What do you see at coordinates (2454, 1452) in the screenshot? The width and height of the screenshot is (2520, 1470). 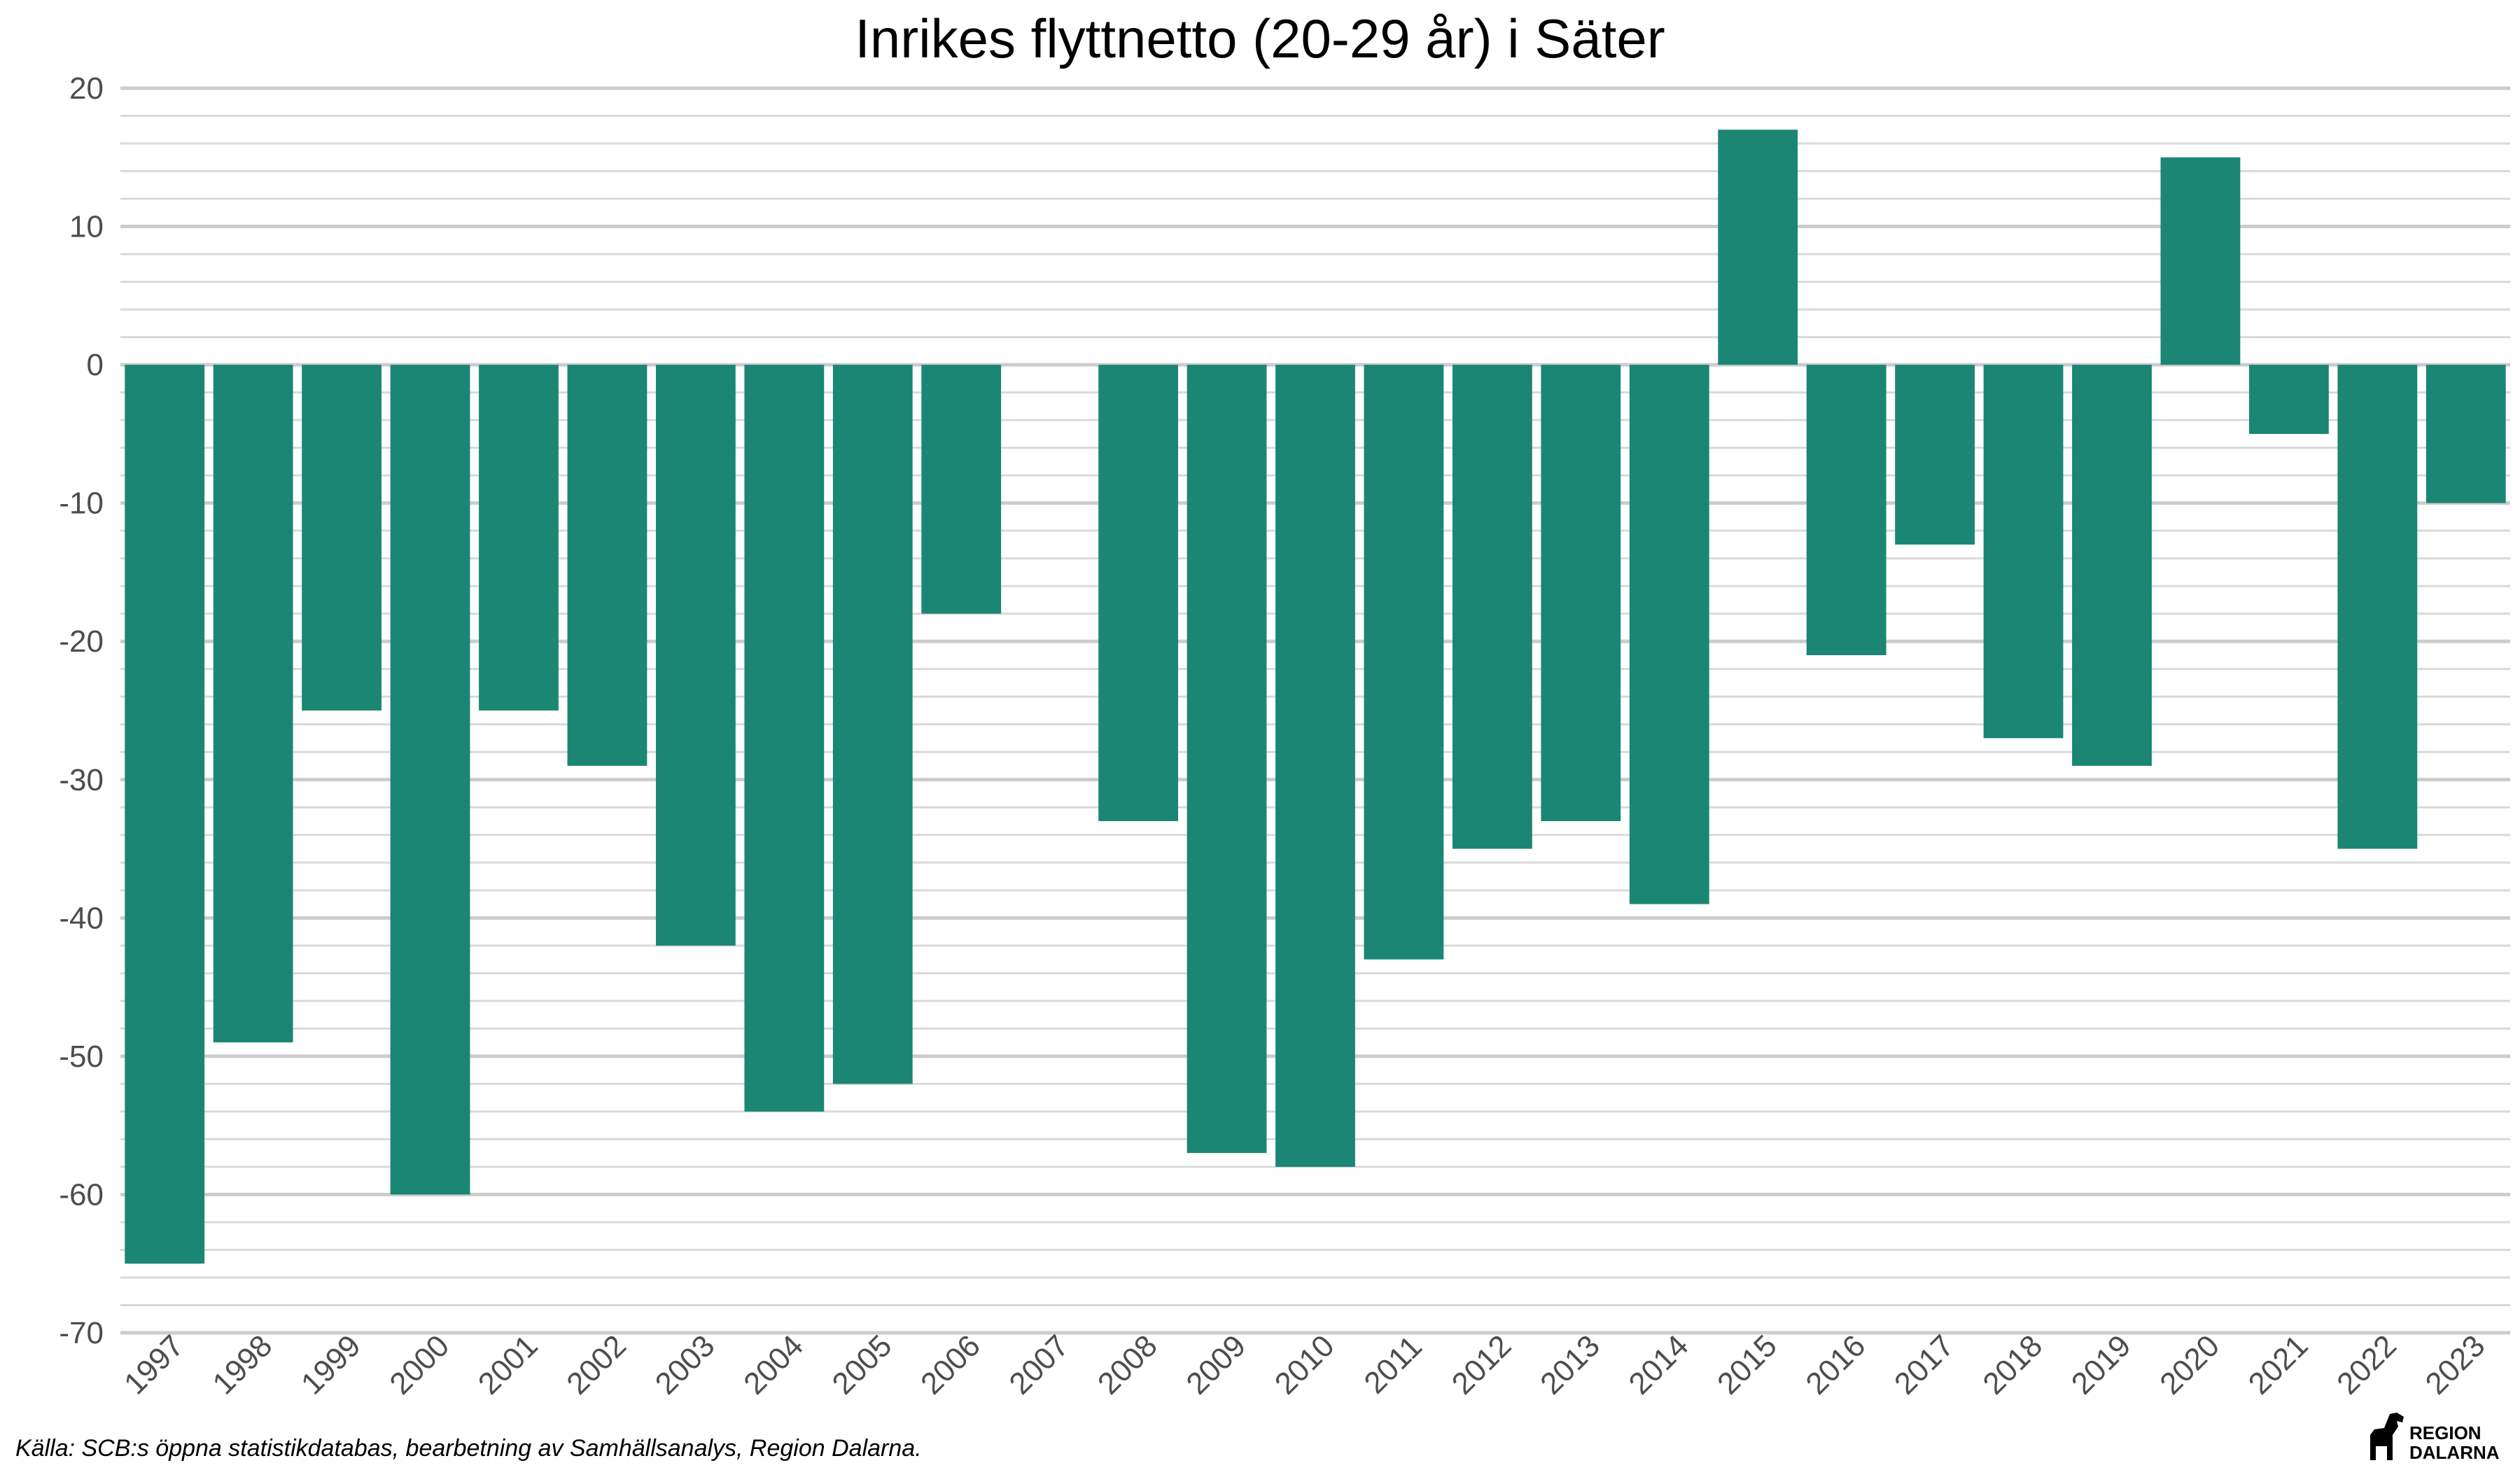 I see `logo-line-2: DALARNA` at bounding box center [2454, 1452].